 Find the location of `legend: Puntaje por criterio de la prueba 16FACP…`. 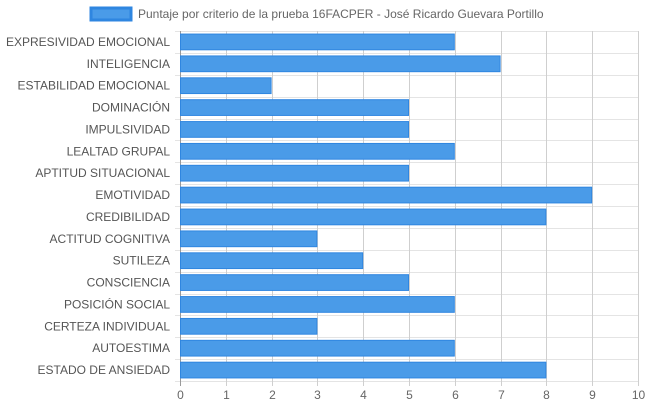

legend: Puntaje por criterio de la prueba 16FACP… is located at coordinates (316, 14).